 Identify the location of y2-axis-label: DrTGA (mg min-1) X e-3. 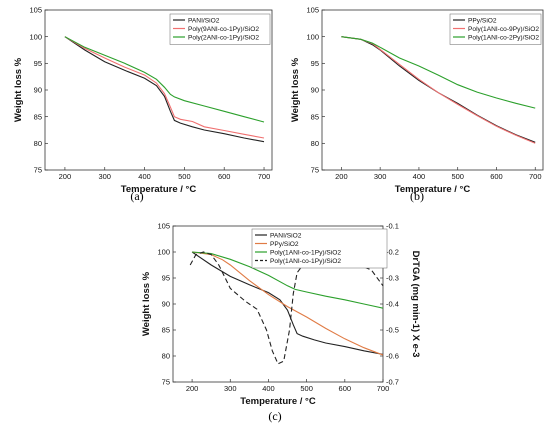
(415, 304).